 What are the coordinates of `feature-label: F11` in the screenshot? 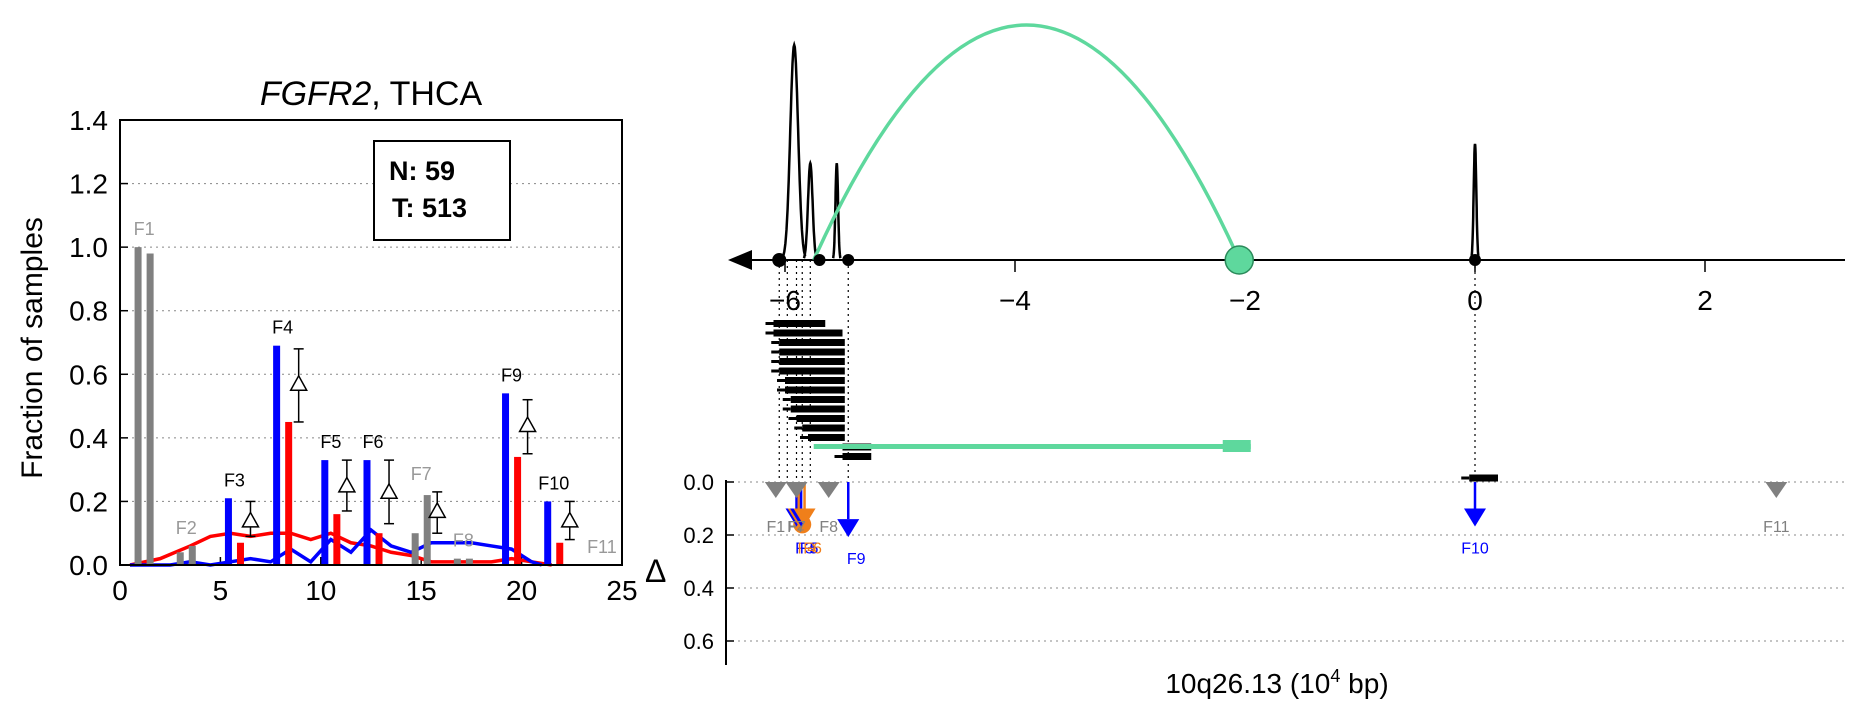 It's located at (602, 547).